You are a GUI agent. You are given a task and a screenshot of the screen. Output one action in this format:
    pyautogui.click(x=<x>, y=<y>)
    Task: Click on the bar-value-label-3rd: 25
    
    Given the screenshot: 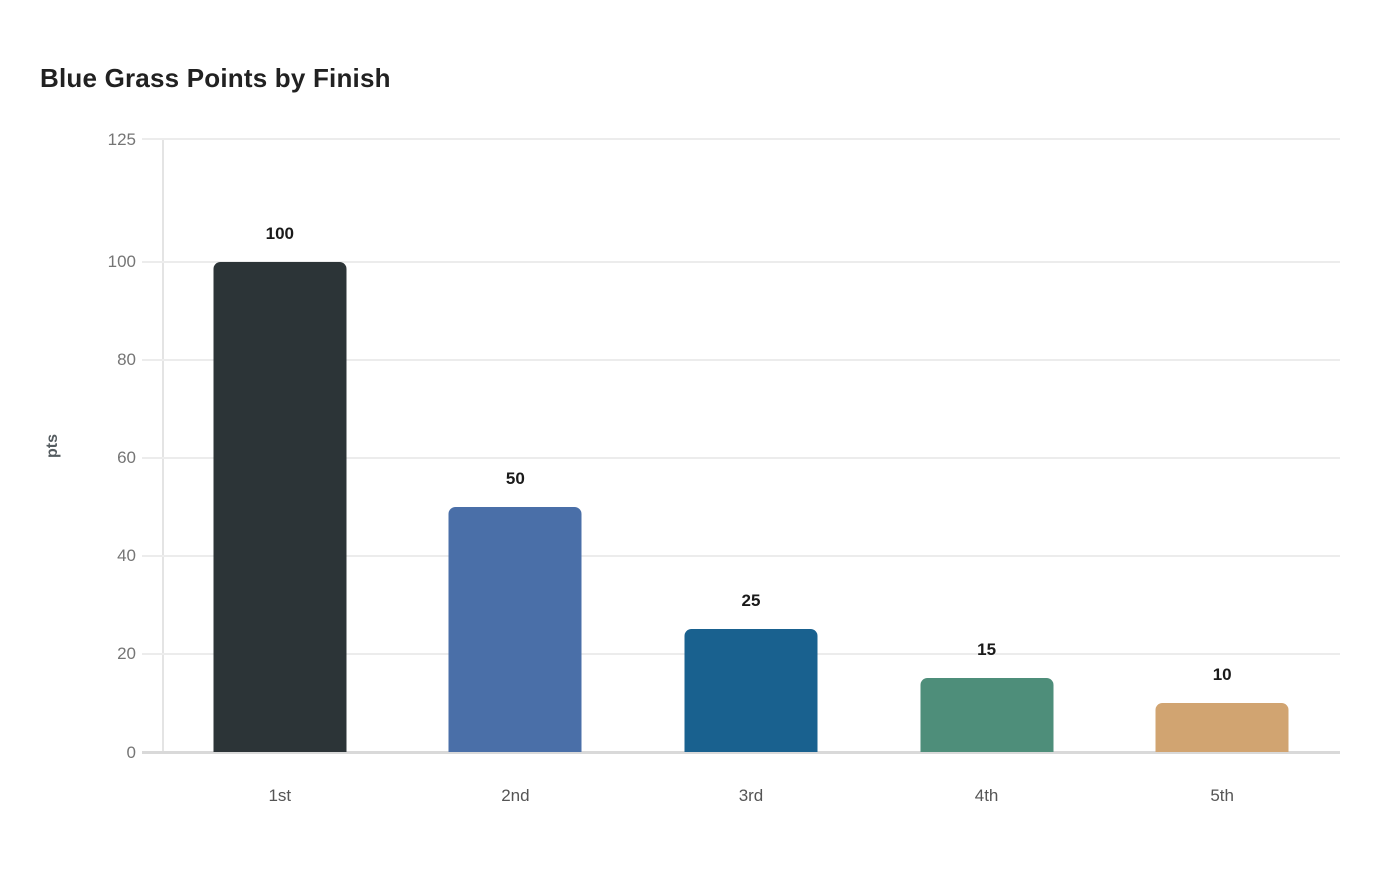 What is the action you would take?
    pyautogui.click(x=751, y=601)
    